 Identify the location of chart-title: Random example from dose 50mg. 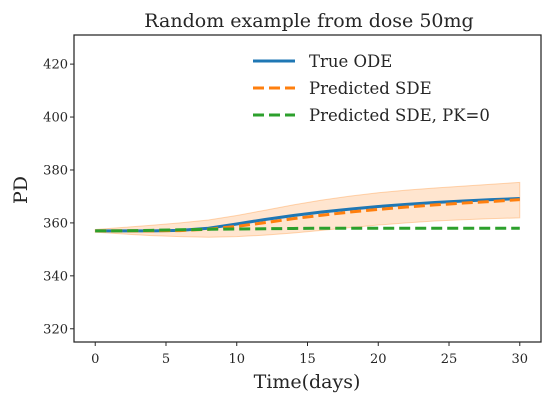
(308, 21).